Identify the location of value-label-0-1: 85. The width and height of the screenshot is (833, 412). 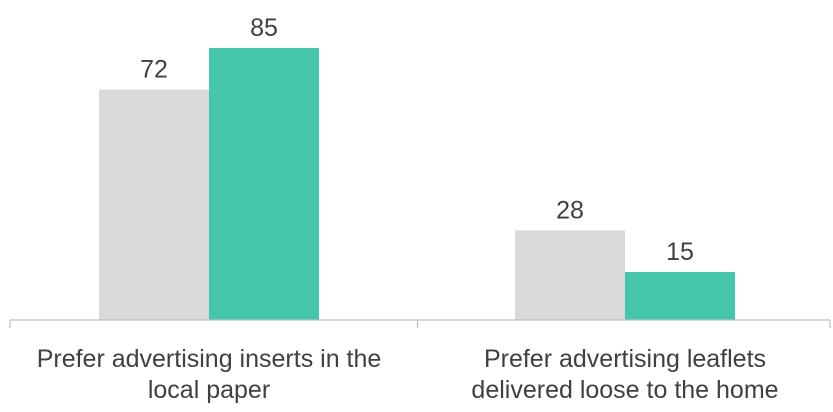
(264, 28).